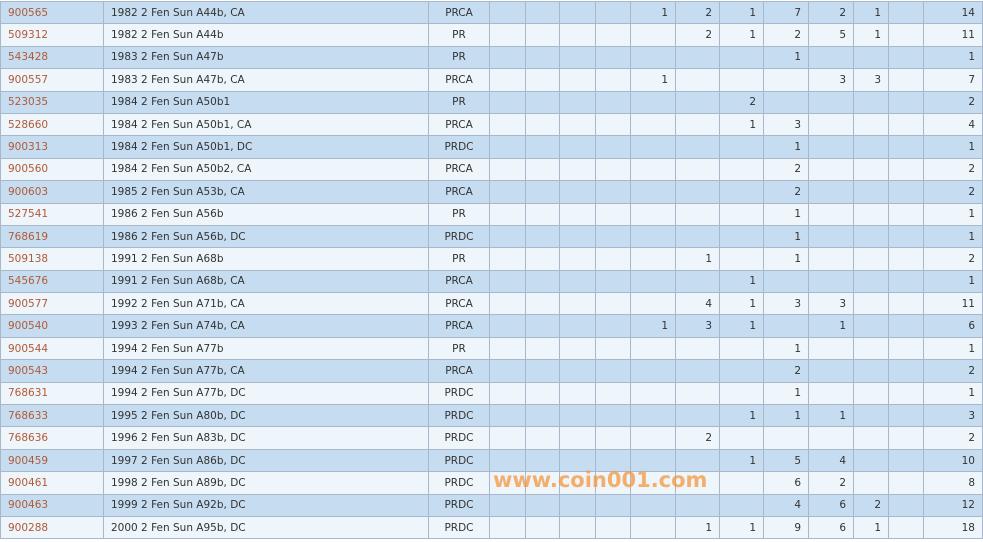  Describe the element at coordinates (52, 438) in the screenshot. I see `coin-id-link: 768636` at that location.